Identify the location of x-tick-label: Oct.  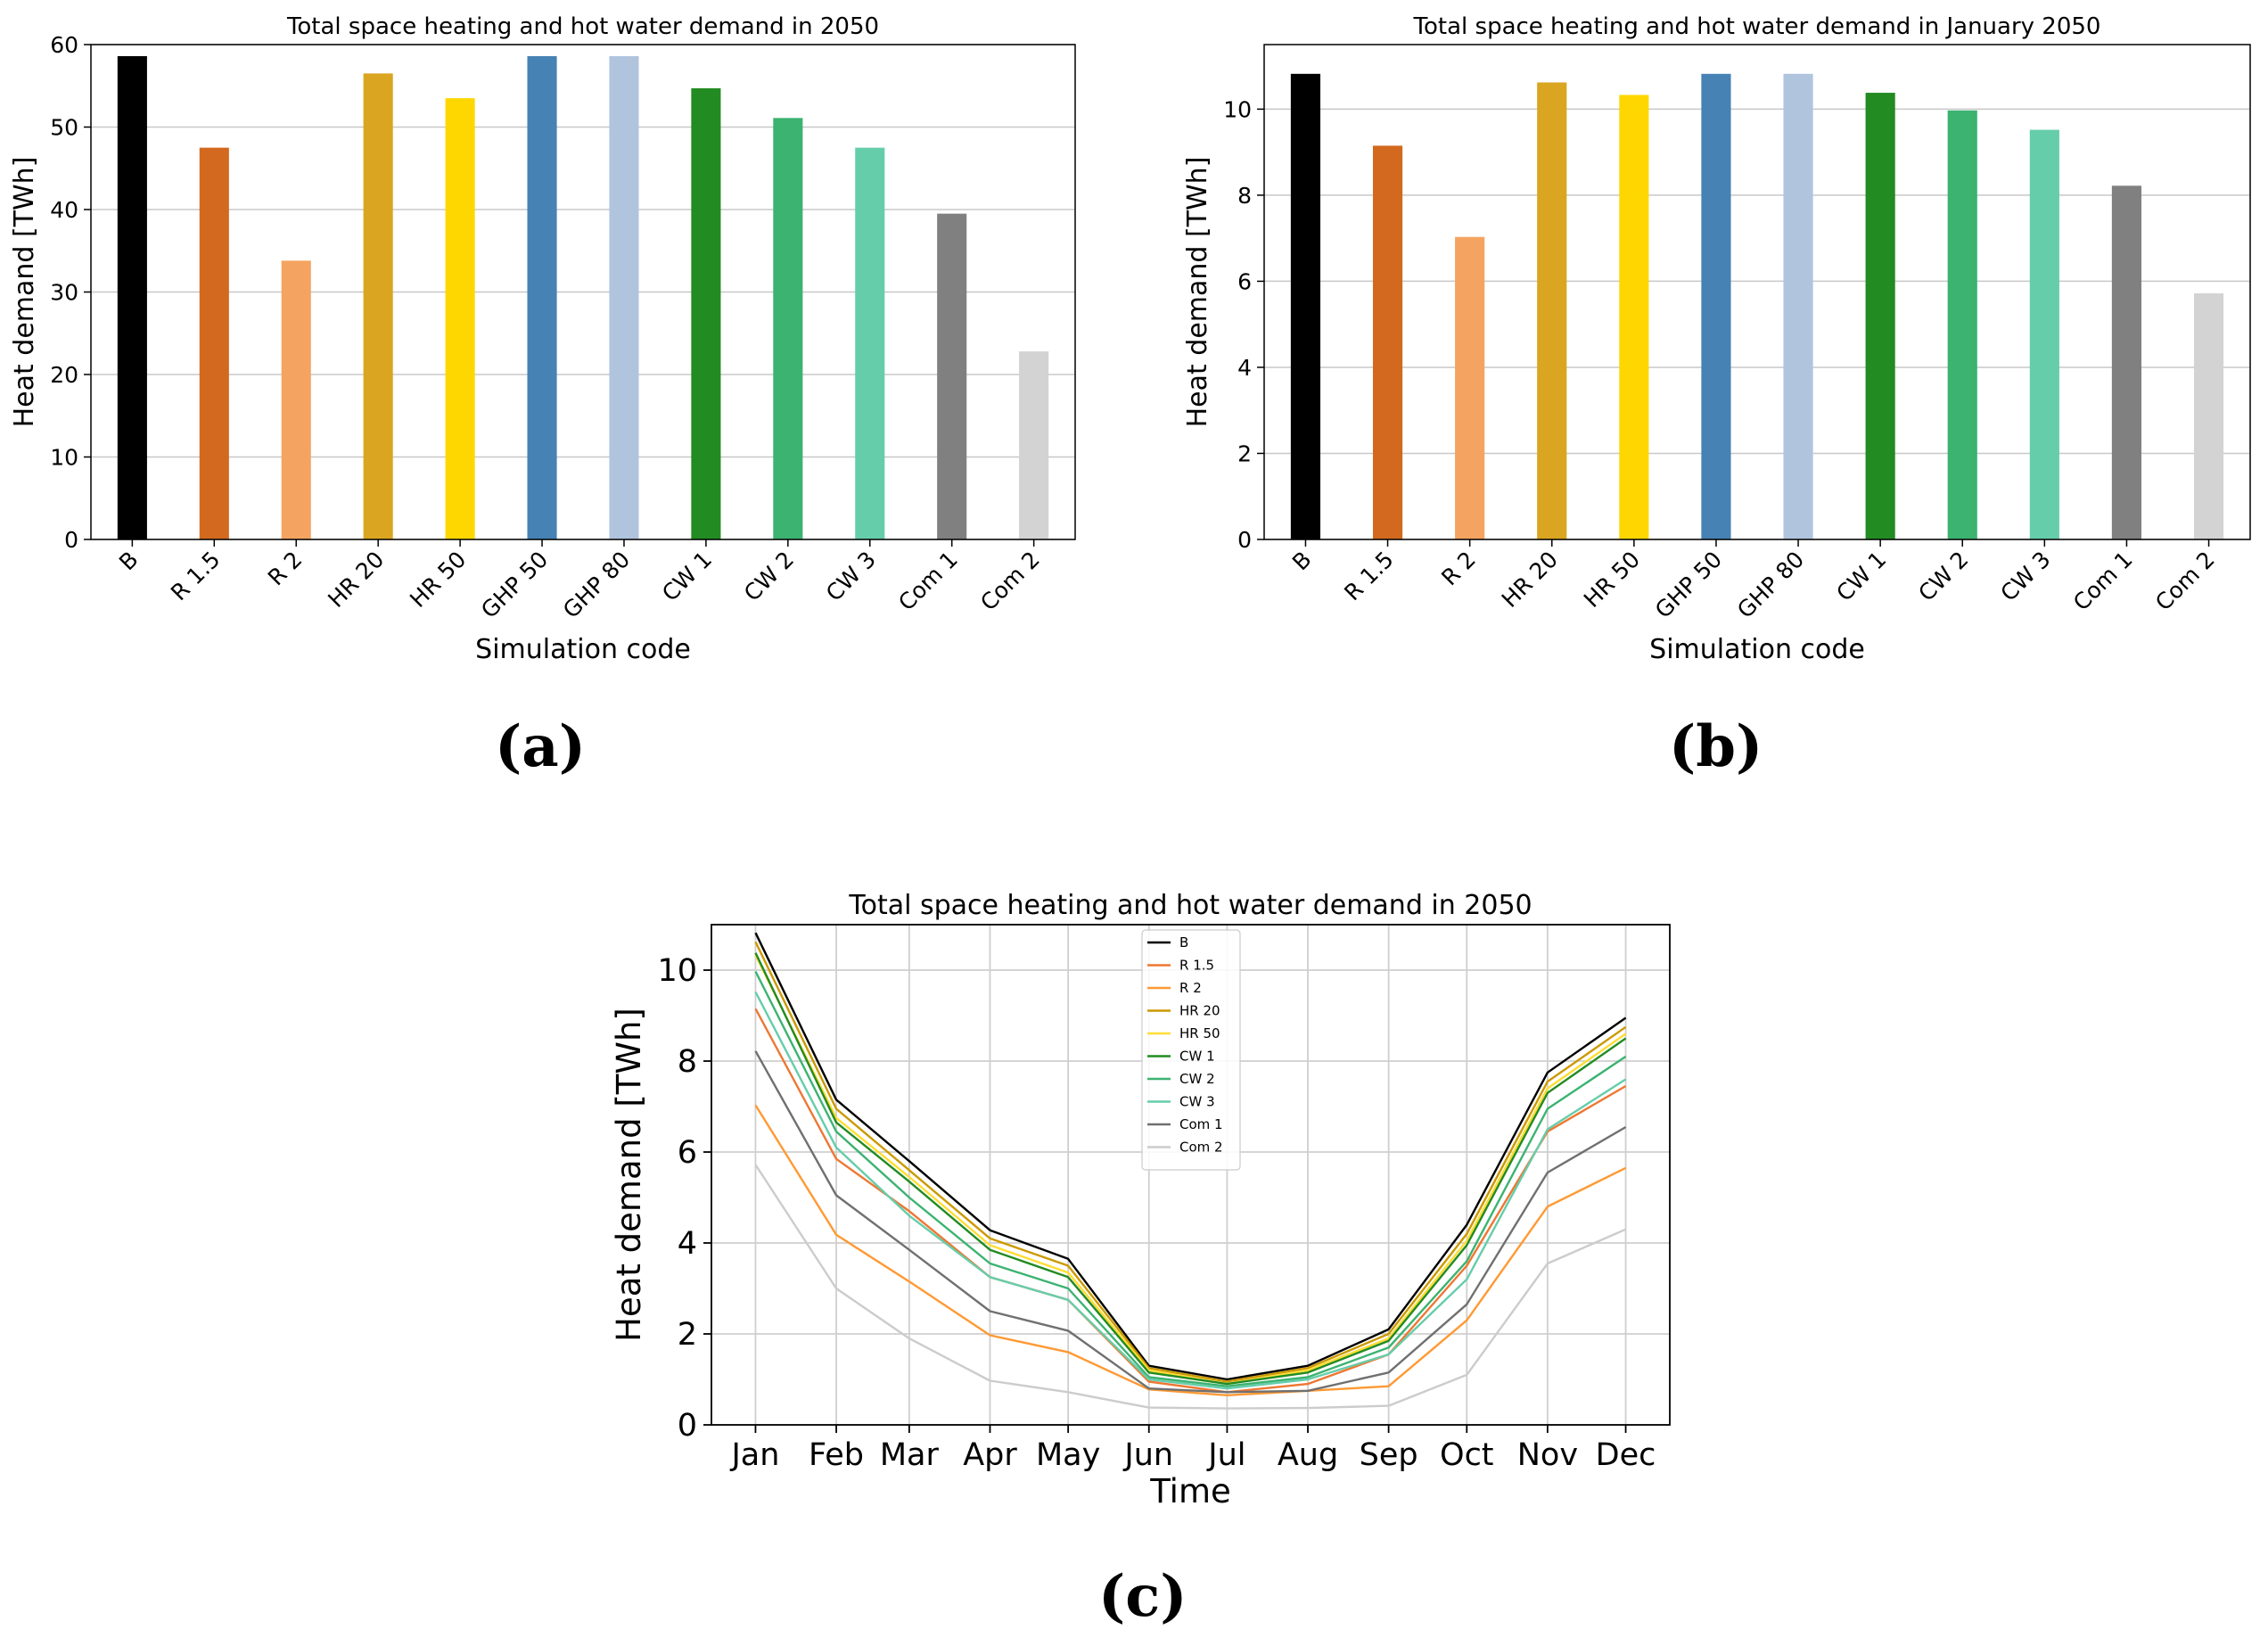
(1467, 1455).